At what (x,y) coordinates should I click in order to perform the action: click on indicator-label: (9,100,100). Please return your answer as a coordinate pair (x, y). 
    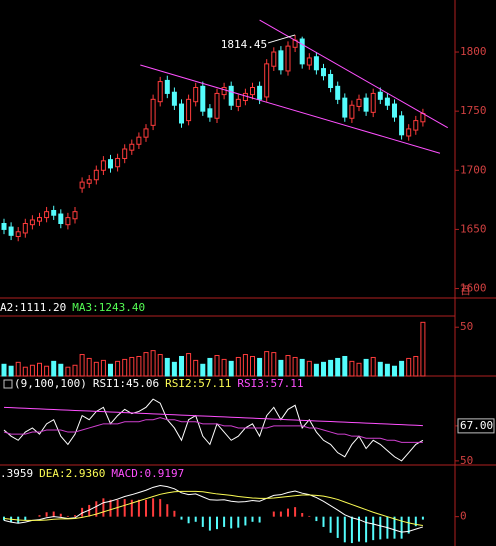
    Looking at the image, I should click on (50, 383).